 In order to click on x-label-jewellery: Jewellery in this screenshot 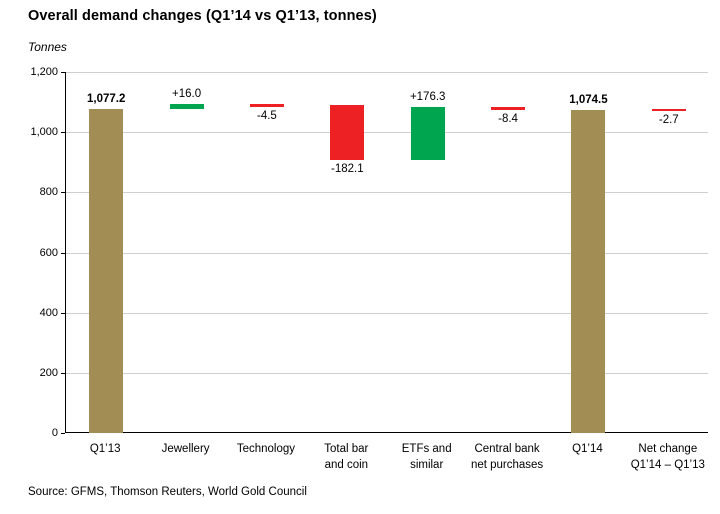, I will do `click(186, 449)`.